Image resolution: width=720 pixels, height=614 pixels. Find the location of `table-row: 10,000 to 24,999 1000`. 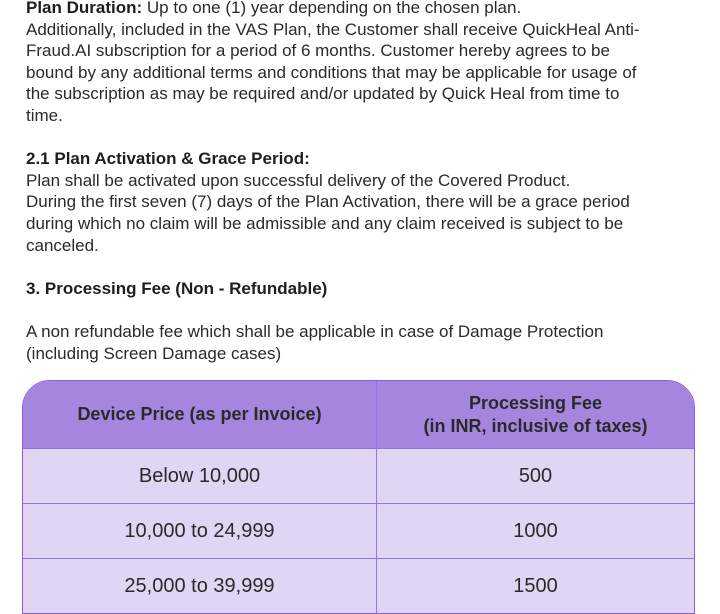

table-row: 10,000 to 24,999 1000 is located at coordinates (358, 530).